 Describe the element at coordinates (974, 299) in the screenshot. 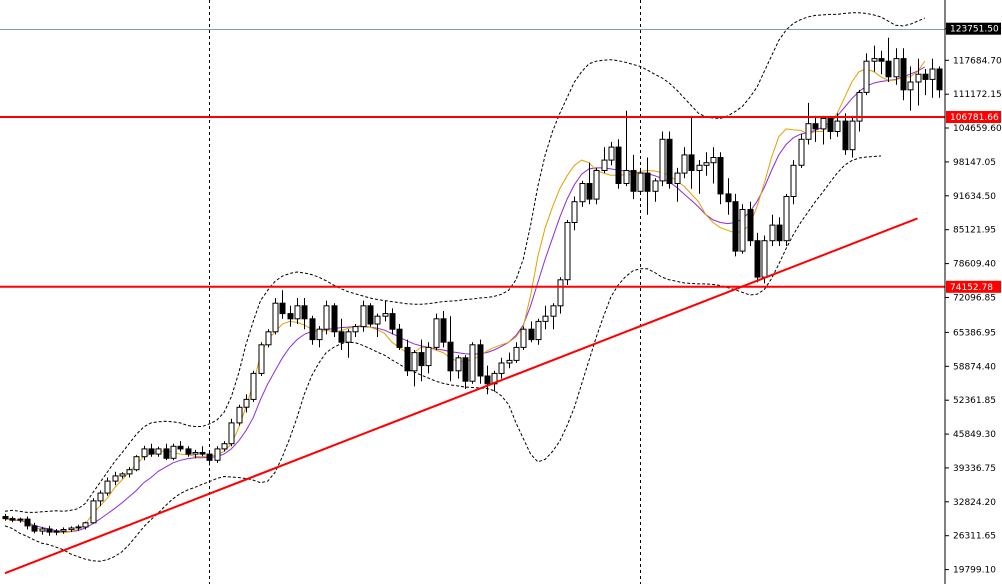

I see `price-tick-label-8: 72096.85` at that location.